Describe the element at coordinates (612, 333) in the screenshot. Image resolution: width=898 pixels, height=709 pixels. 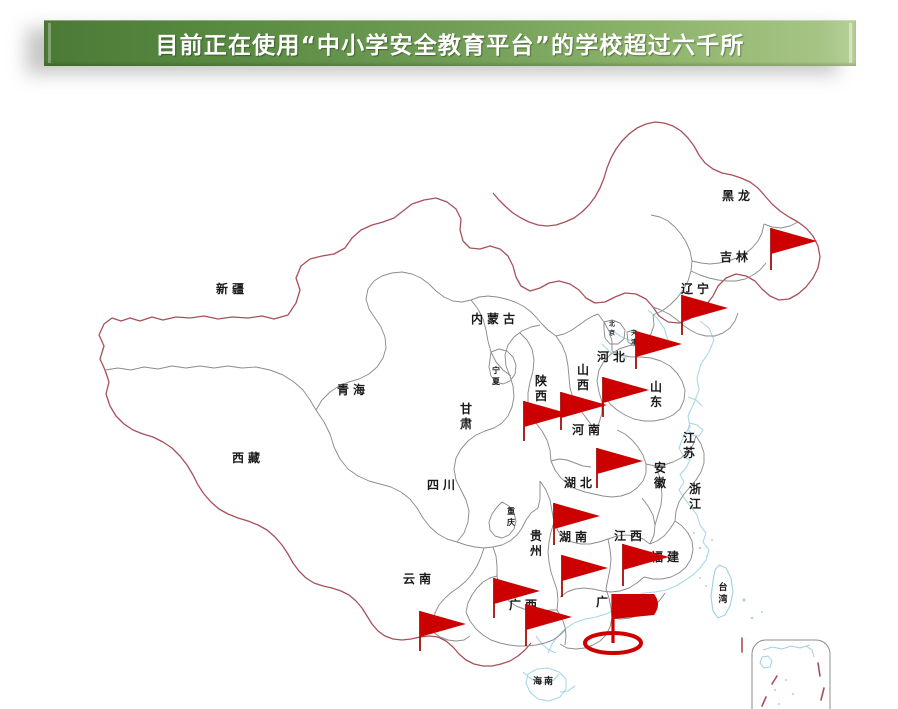
I see `svg-text: 京` at that location.